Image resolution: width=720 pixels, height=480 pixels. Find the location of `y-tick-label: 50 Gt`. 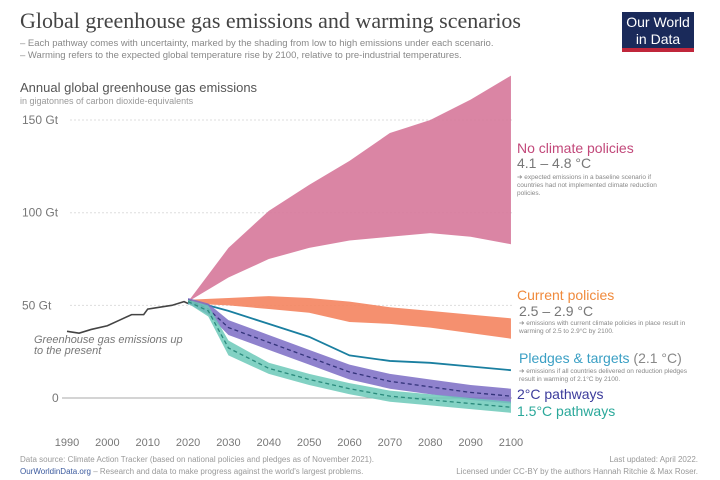

y-tick-label: 50 Gt is located at coordinates (37, 305).